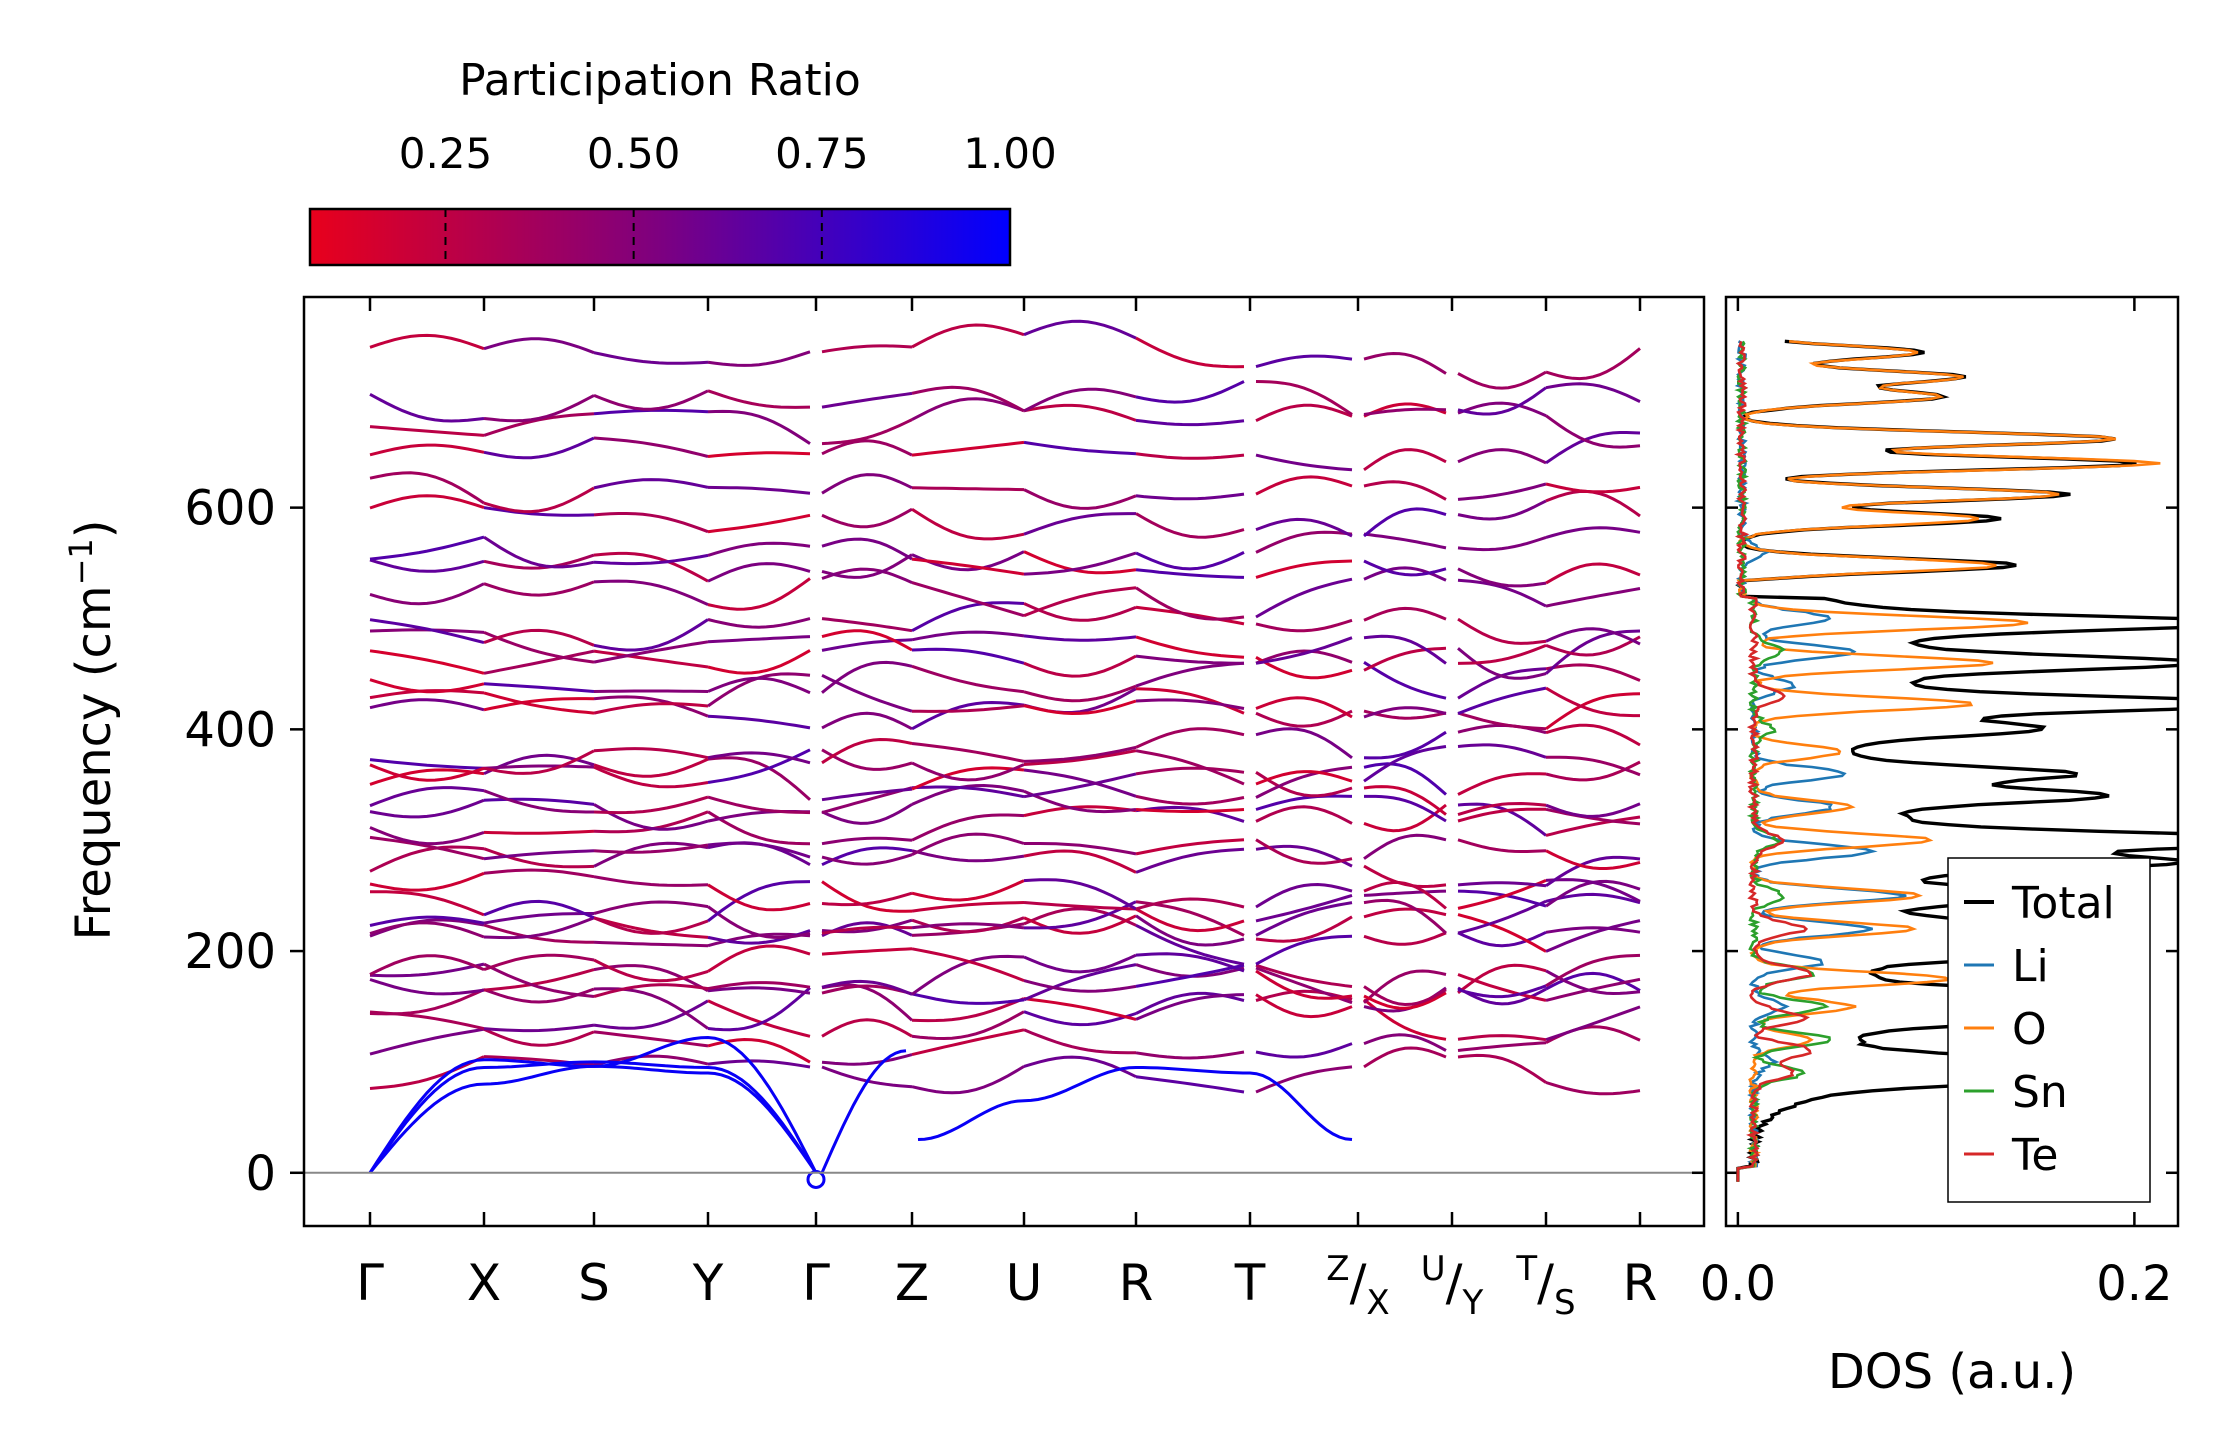 Image resolution: width=2226 pixels, height=1455 pixels. I want to click on y-tick-label: 200, so click(230, 952).